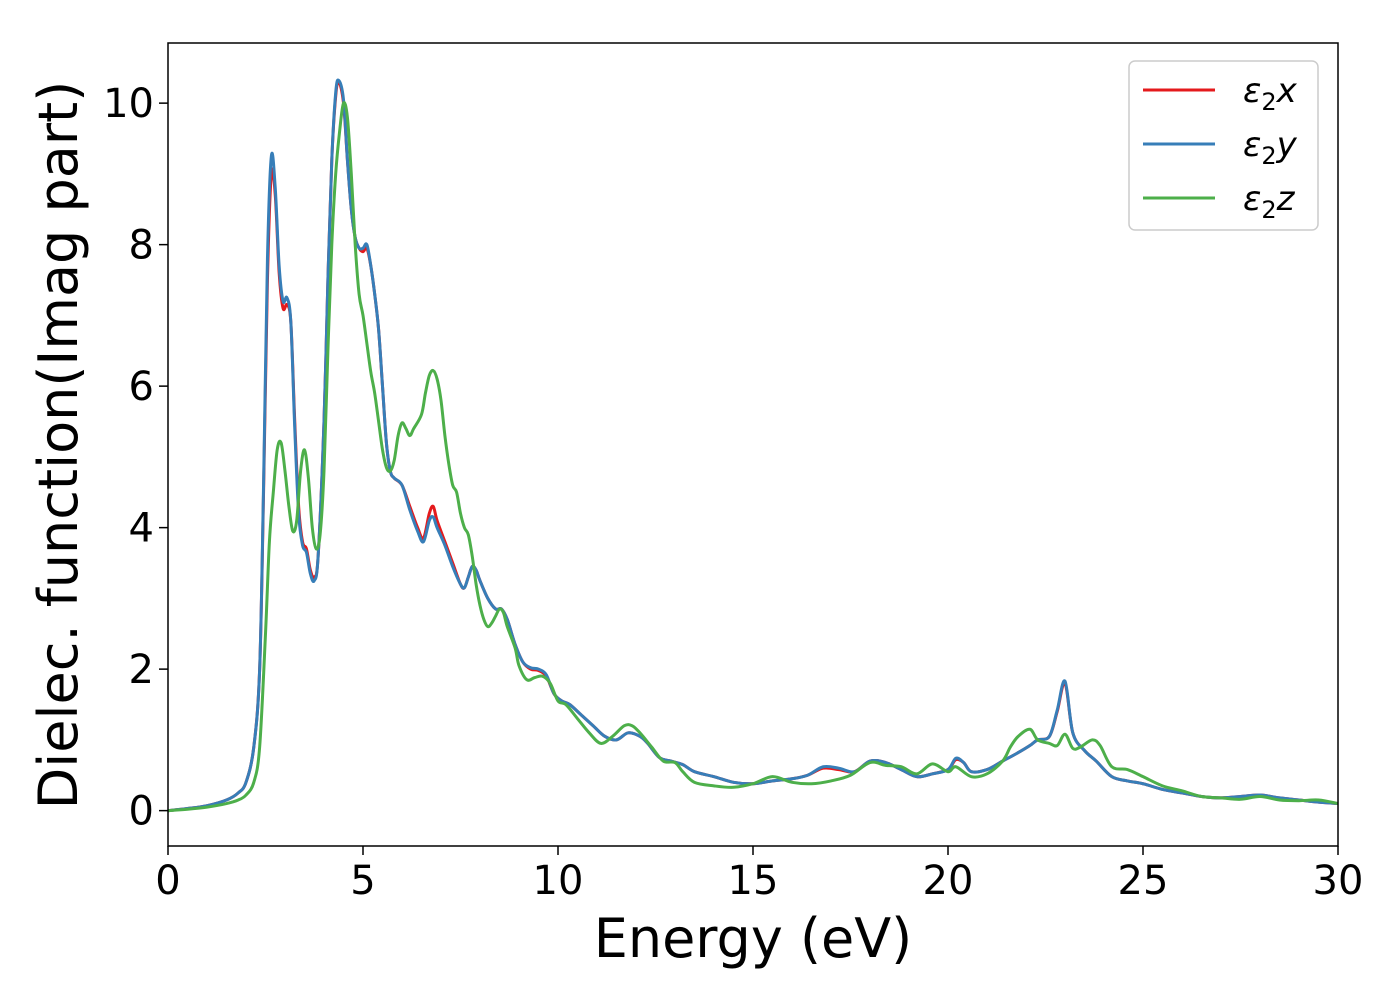  I want to click on legend-label-z: ε2z, so click(1269, 201).